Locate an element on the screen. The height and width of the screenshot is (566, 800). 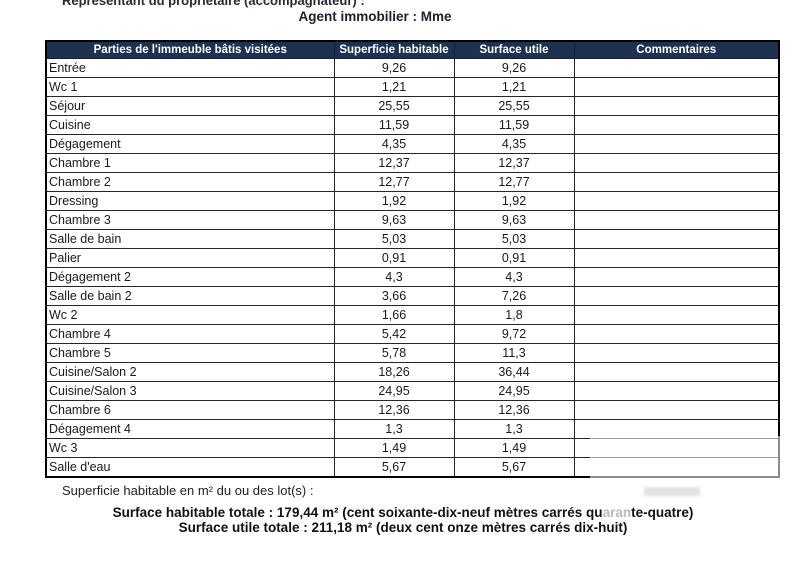
cell-superficie: 18,26 is located at coordinates (394, 372).